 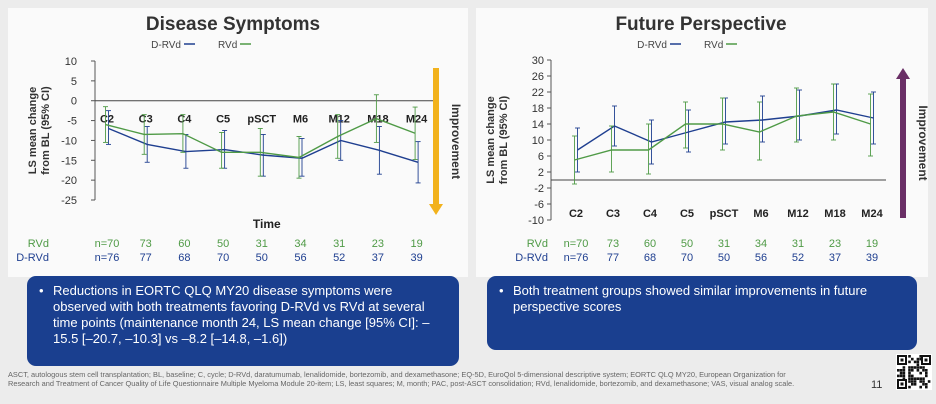 What do you see at coordinates (69, 161) in the screenshot?
I see `y-tick-label: -15` at bounding box center [69, 161].